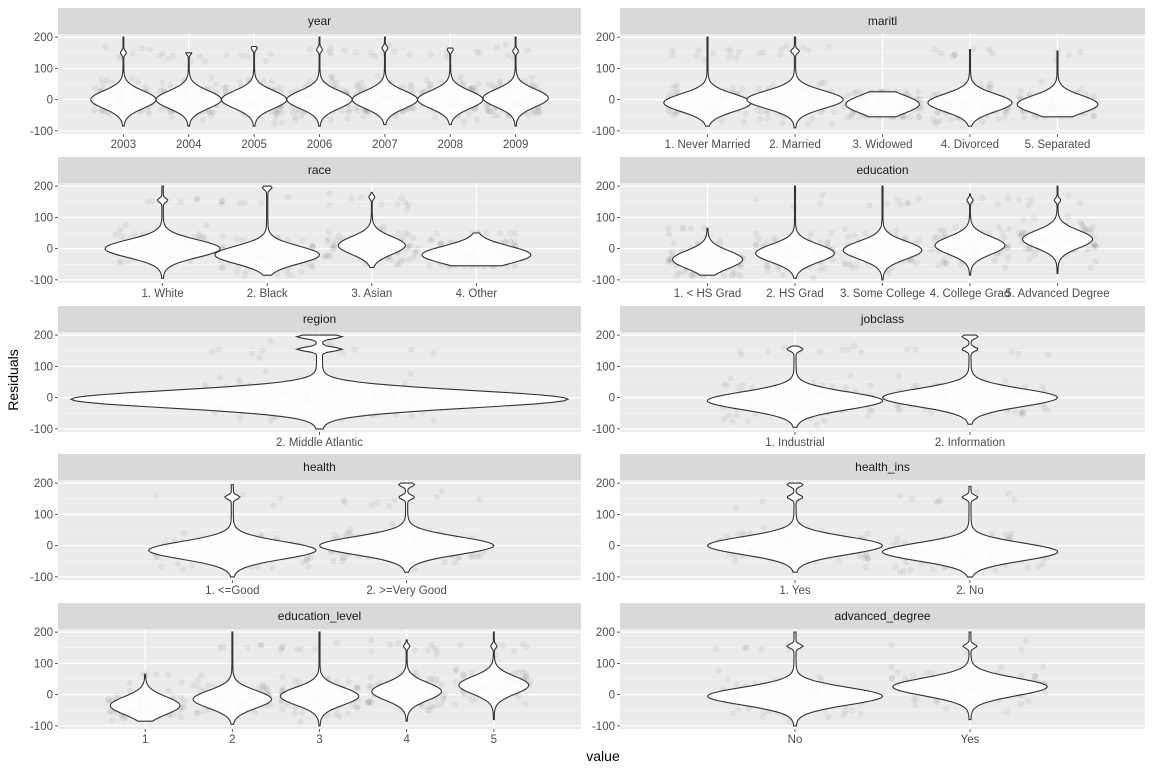 The width and height of the screenshot is (1152, 773). Describe the element at coordinates (794, 443) in the screenshot. I see `x-category-label: 1. Industrial` at that location.